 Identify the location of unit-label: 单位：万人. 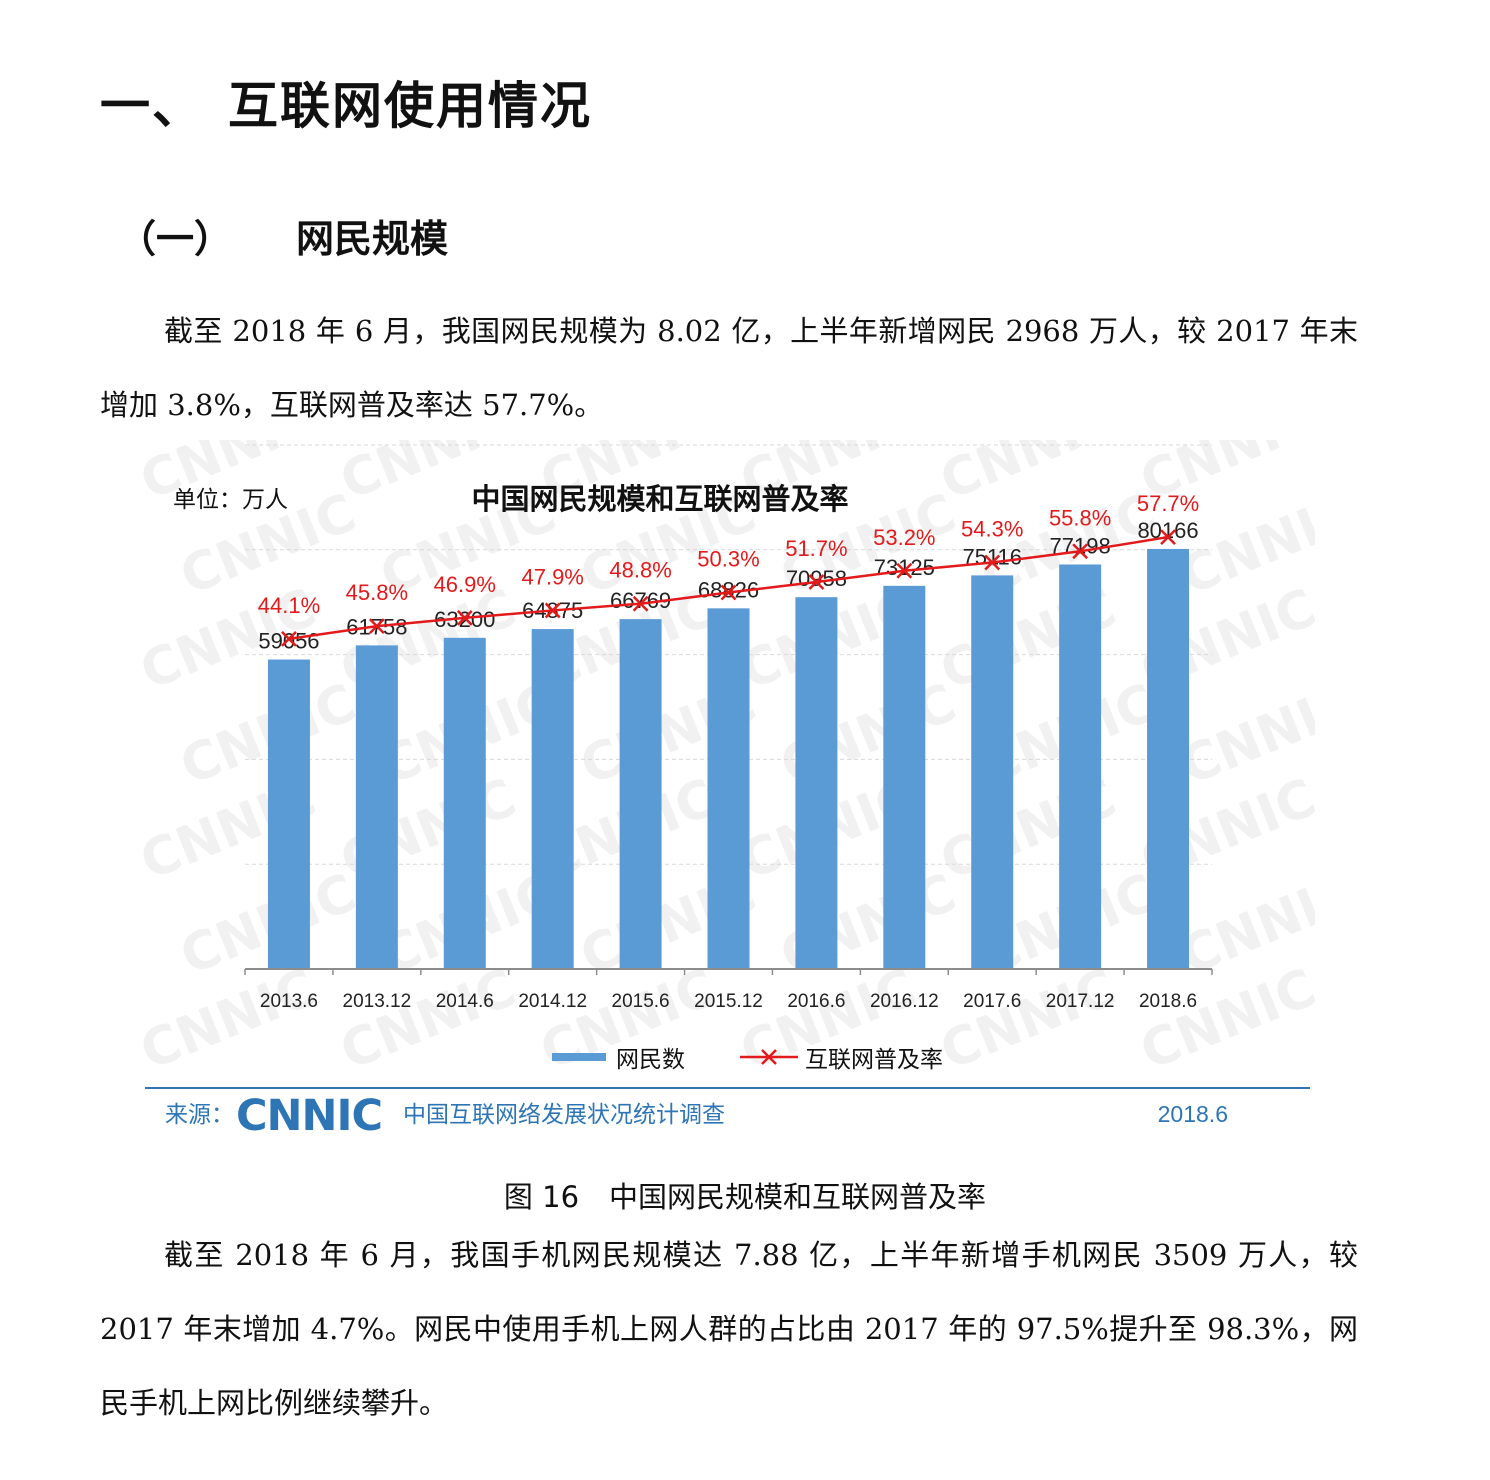
(230, 499).